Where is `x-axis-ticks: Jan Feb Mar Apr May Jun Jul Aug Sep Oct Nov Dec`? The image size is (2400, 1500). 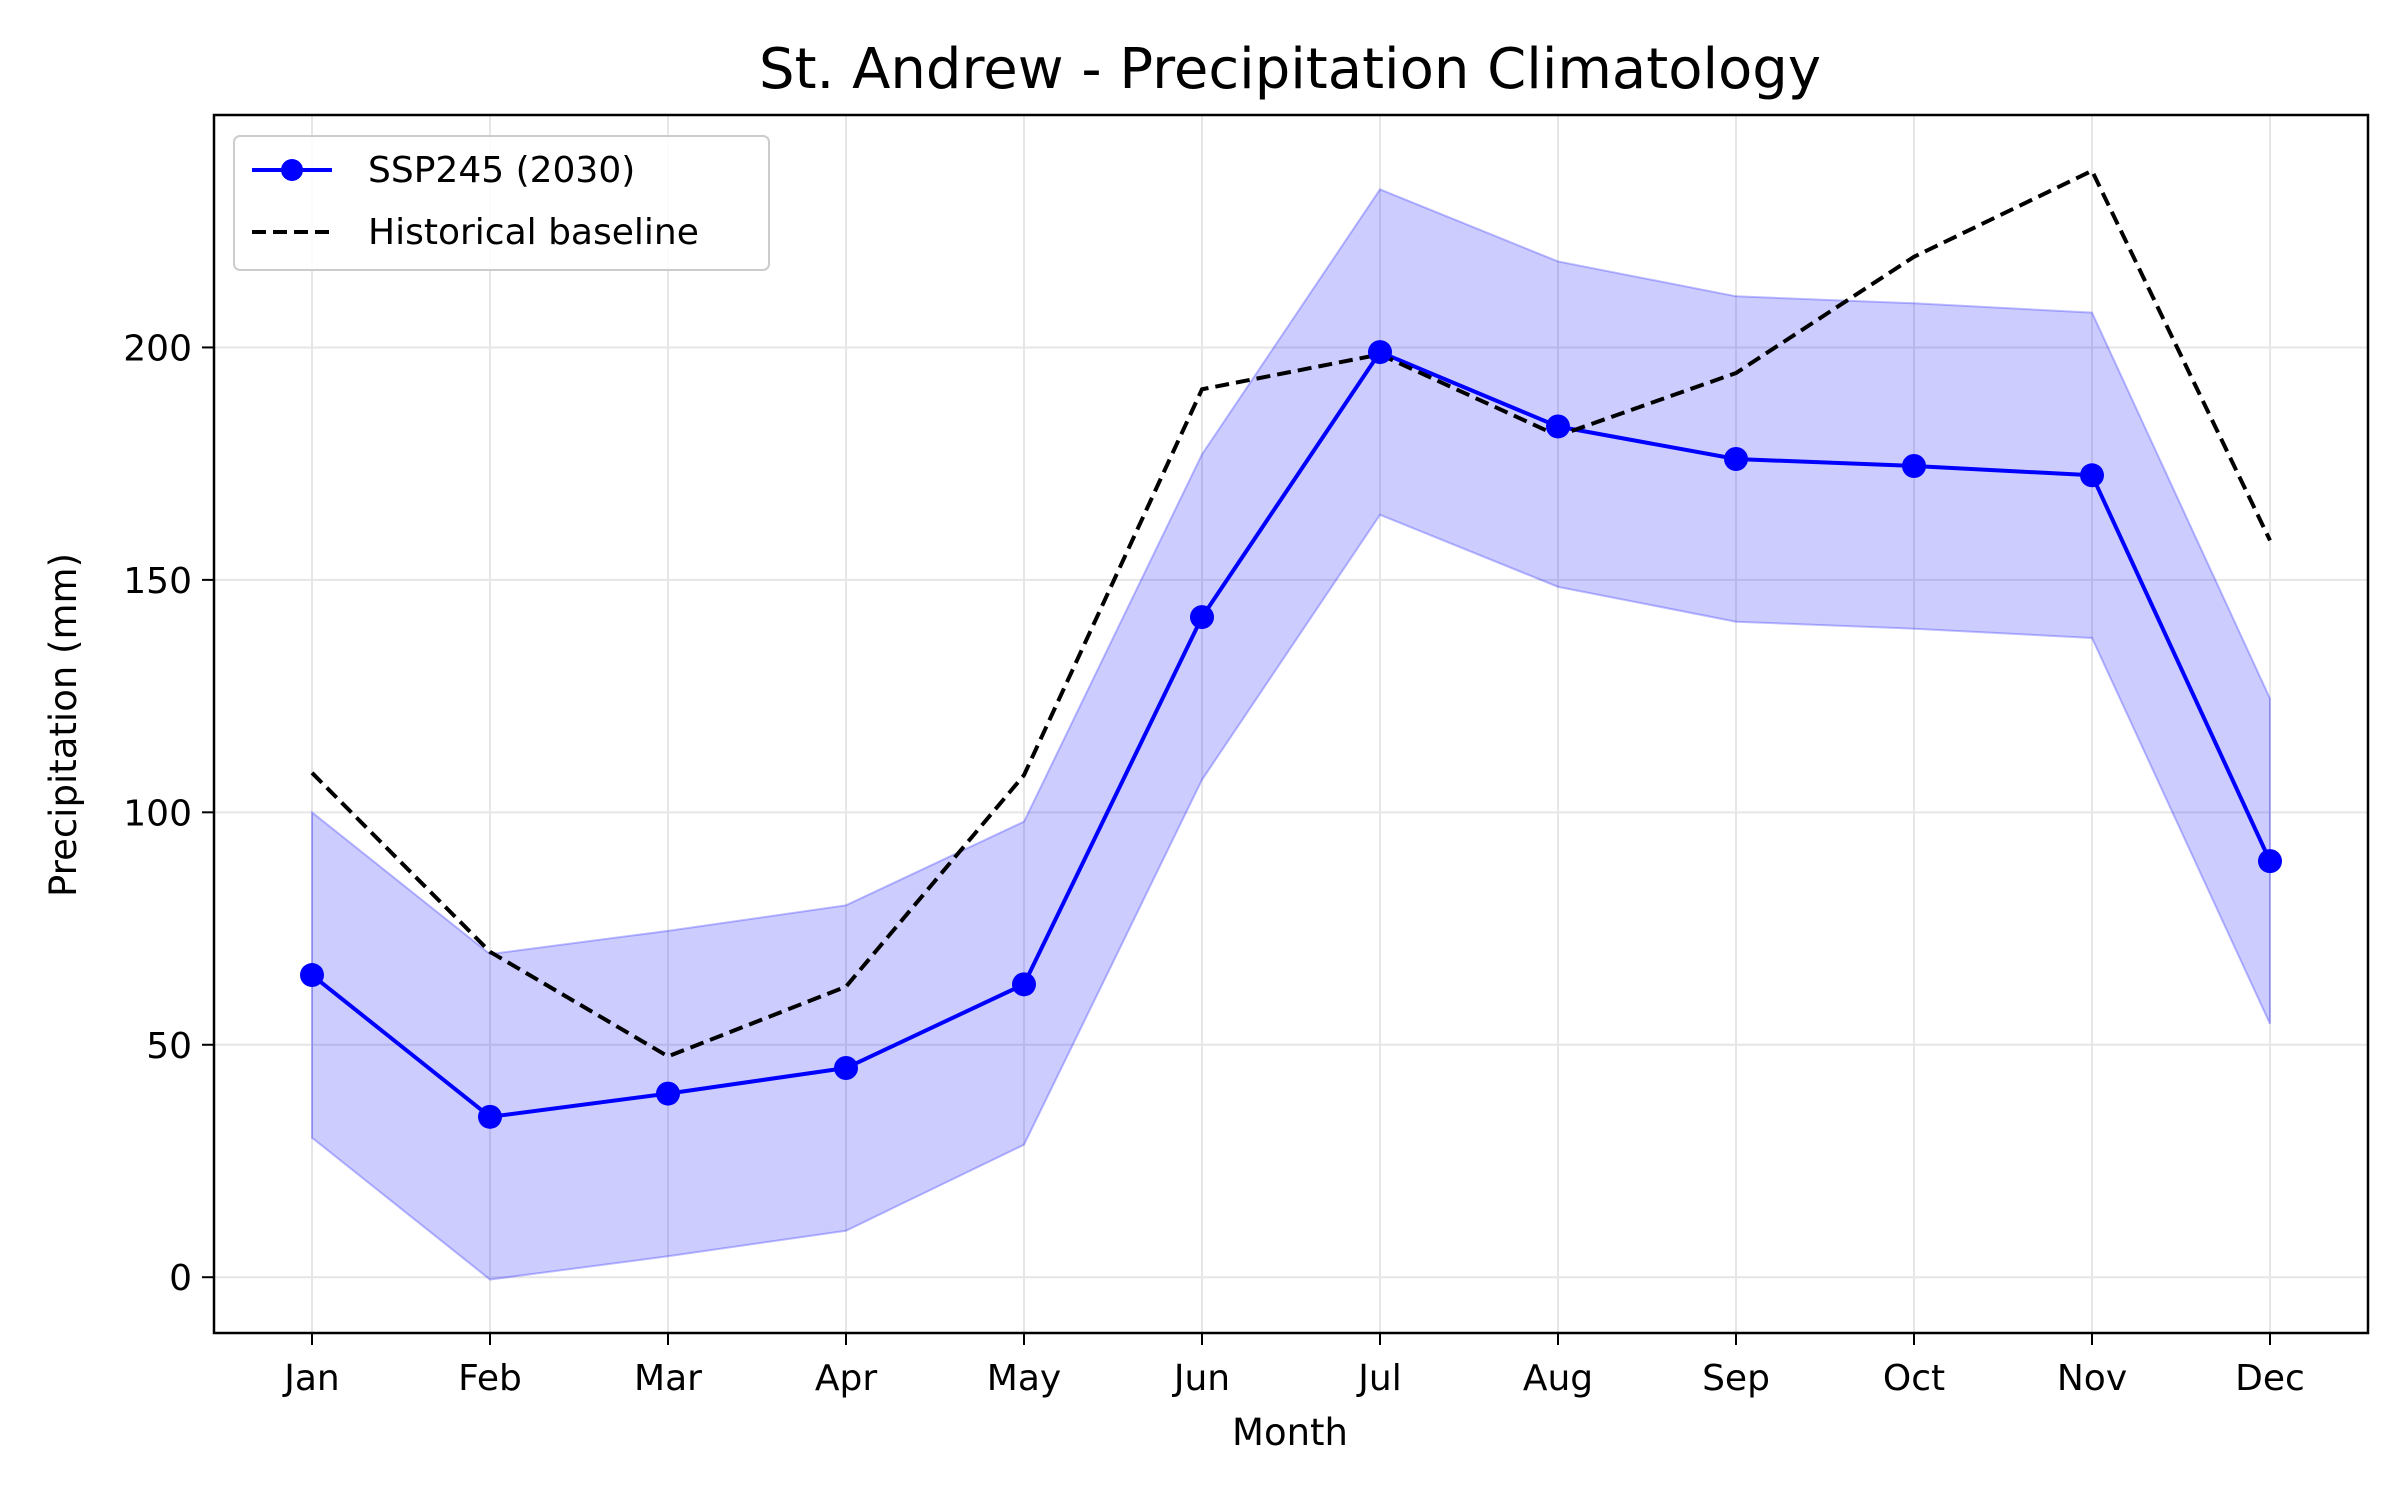
x-axis-ticks: Jan Feb Mar Apr May Jun Jul Aug Sep Oct Nov Dec is located at coordinates (1293, 1366).